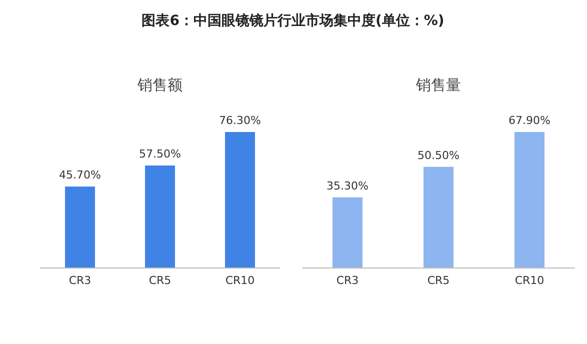  What do you see at coordinates (347, 185) in the screenshot?
I see `data-label: 35.30%` at bounding box center [347, 185].